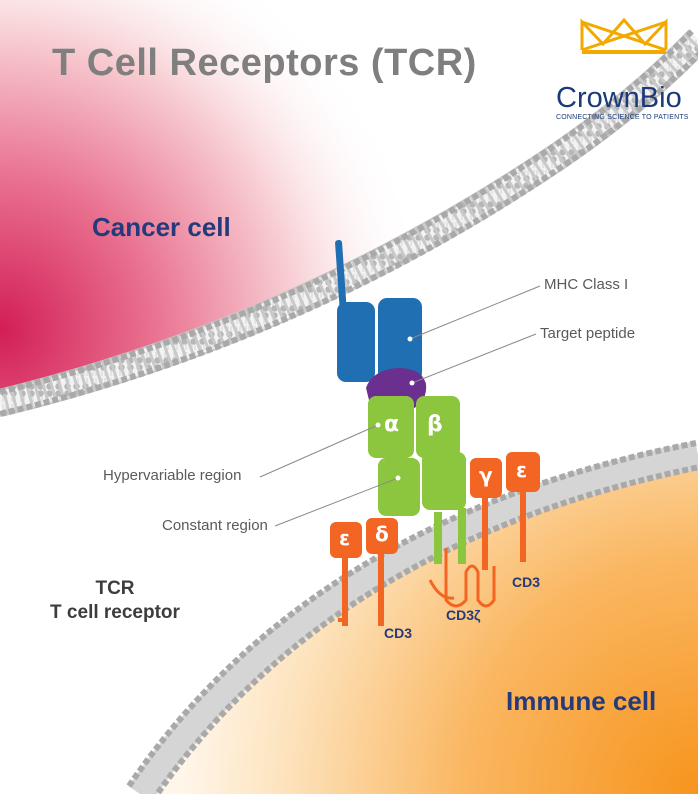  What do you see at coordinates (115, 601) in the screenshot?
I see `tcr-label: TCR T cell receptor` at bounding box center [115, 601].